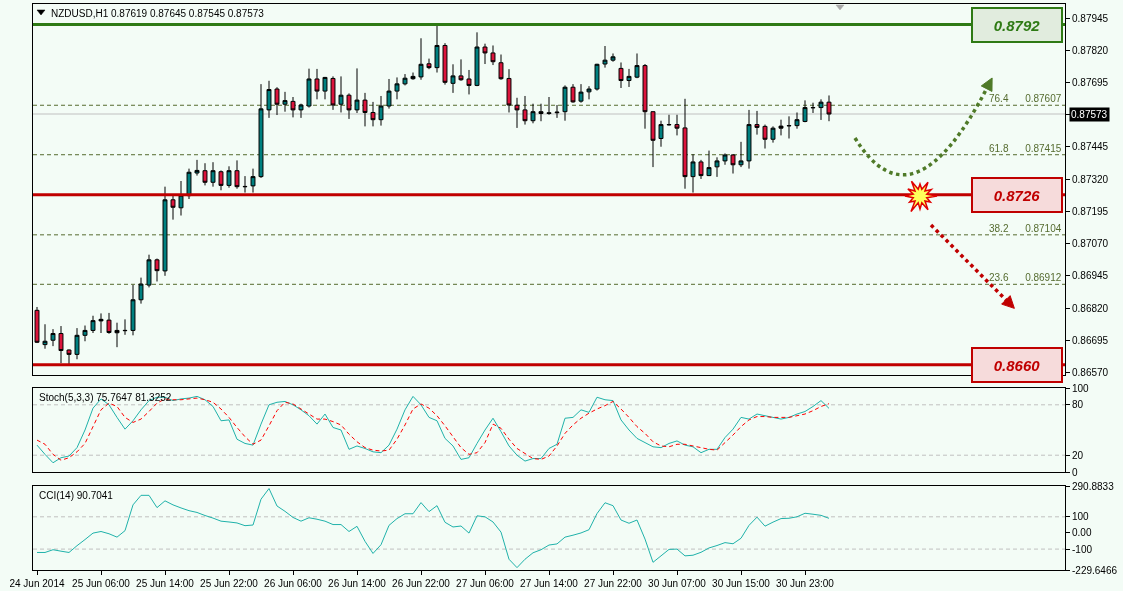  Describe the element at coordinates (1090, 18) in the screenshot. I see `y-tick-label: 0.87945` at that location.